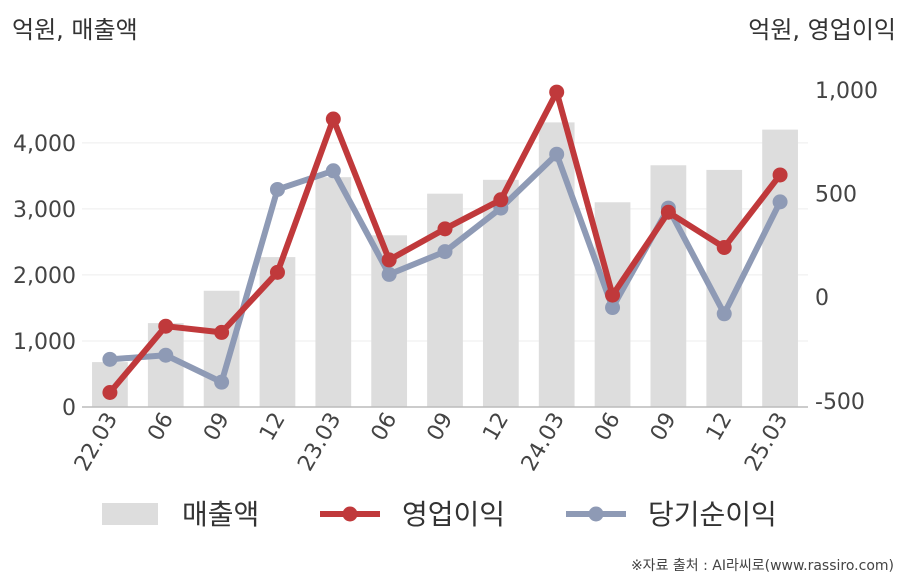  What do you see at coordinates (220, 514) in the screenshot?
I see `legend-label: 매출액` at bounding box center [220, 514].